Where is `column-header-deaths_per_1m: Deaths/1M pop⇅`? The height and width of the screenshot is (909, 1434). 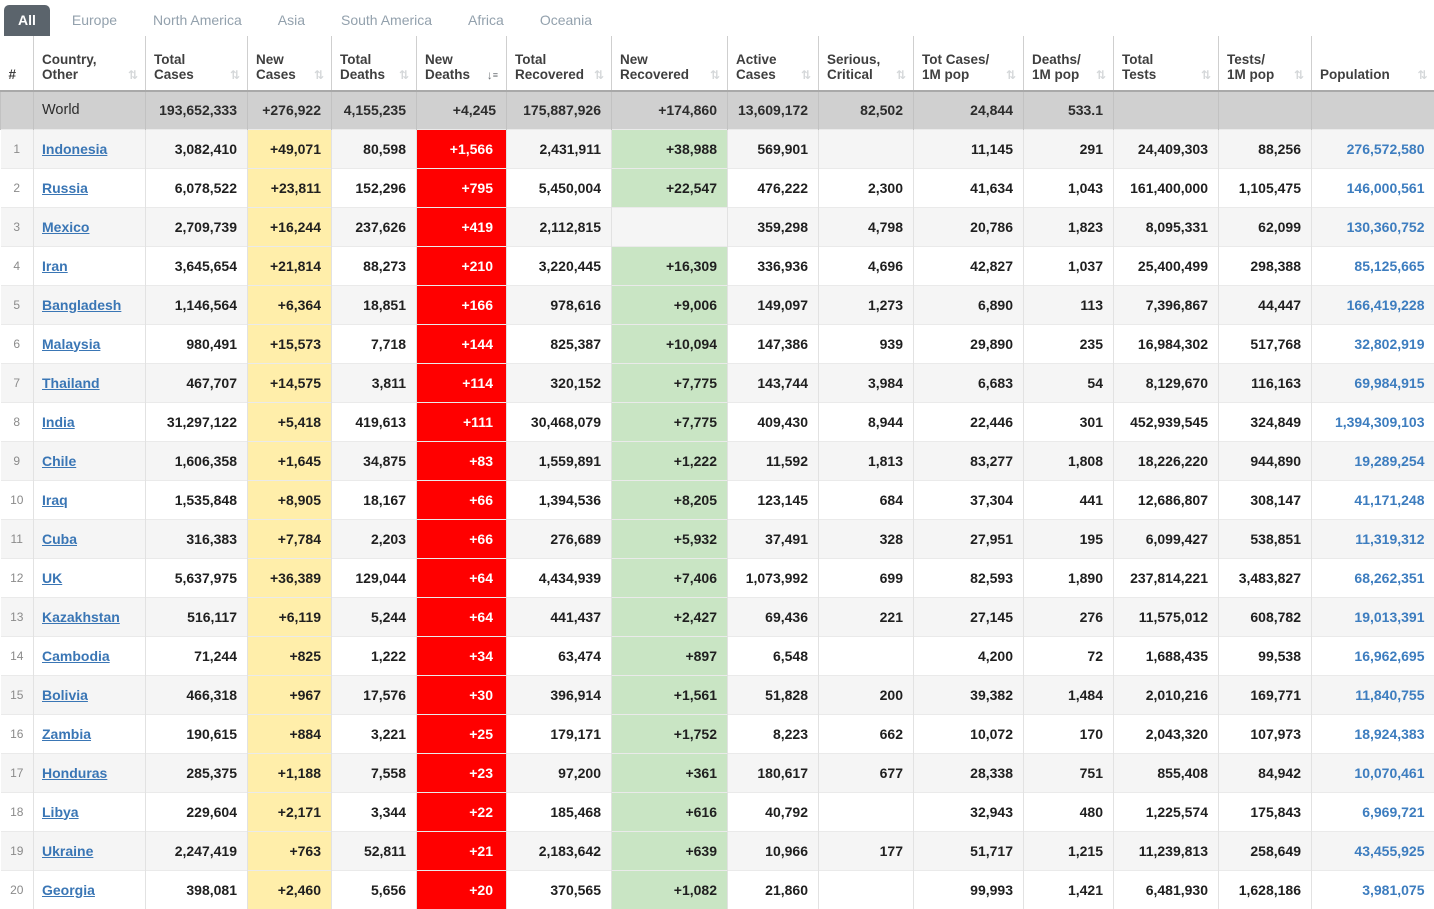
column-header-deaths_per_1m: Deaths/1M pop⇅ is located at coordinates (1069, 63).